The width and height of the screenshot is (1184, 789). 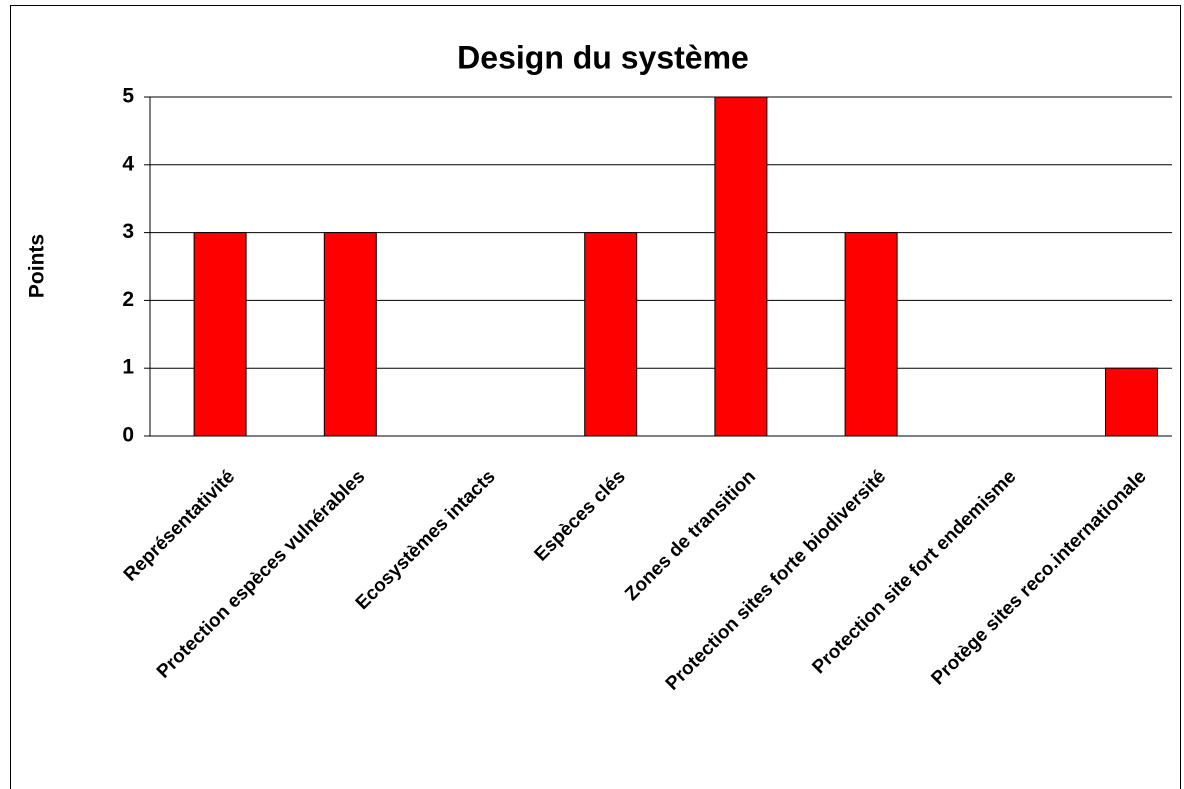 What do you see at coordinates (603, 57) in the screenshot?
I see `chart-title: Design du système` at bounding box center [603, 57].